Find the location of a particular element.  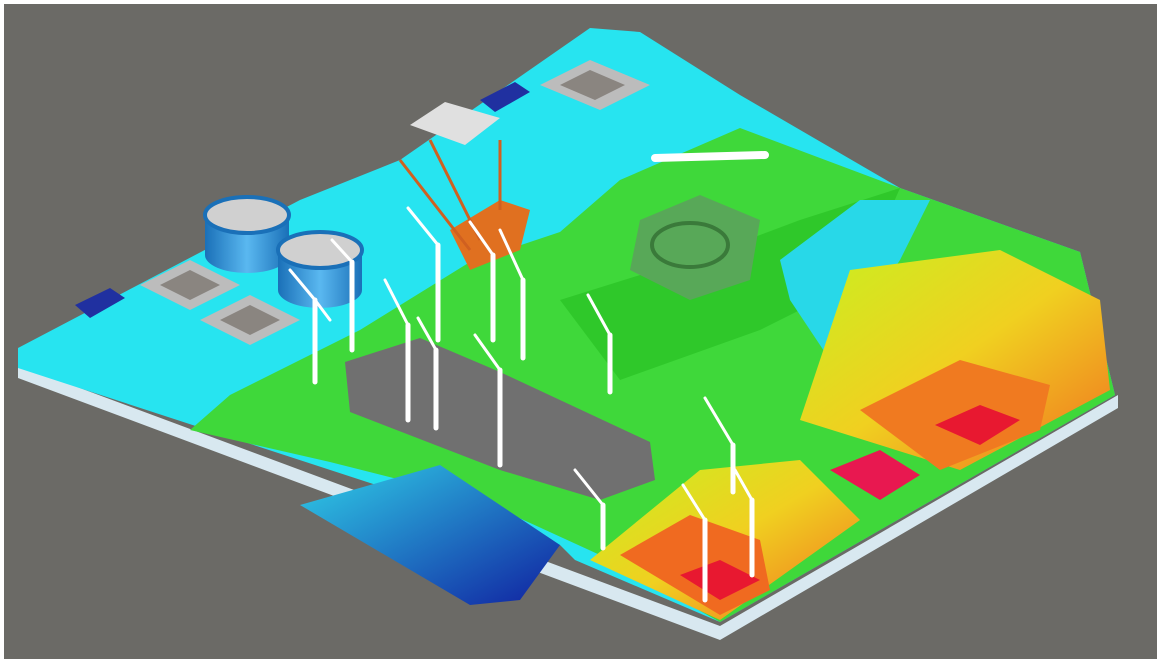

circular-pad is located at coordinates (695, 247).